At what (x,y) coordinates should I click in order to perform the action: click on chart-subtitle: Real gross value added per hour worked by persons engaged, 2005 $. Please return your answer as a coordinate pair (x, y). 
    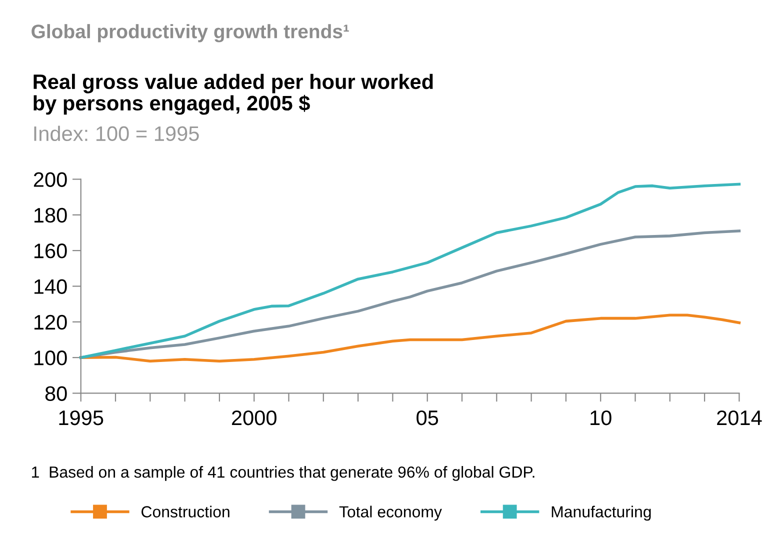
    Looking at the image, I should click on (233, 94).